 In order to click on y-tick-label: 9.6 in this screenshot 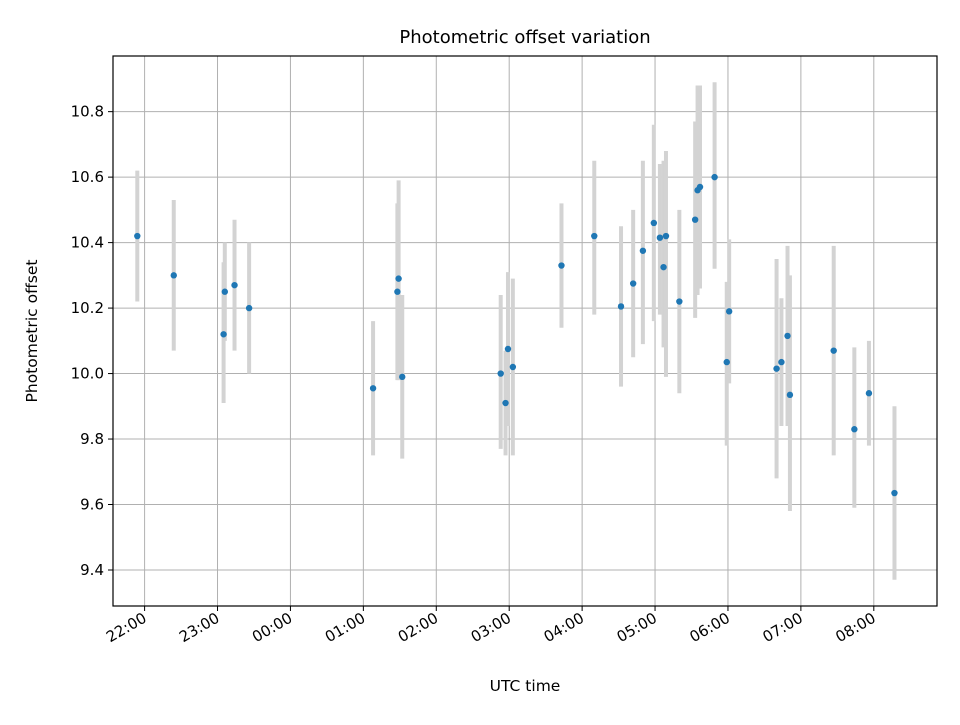, I will do `click(92, 505)`.